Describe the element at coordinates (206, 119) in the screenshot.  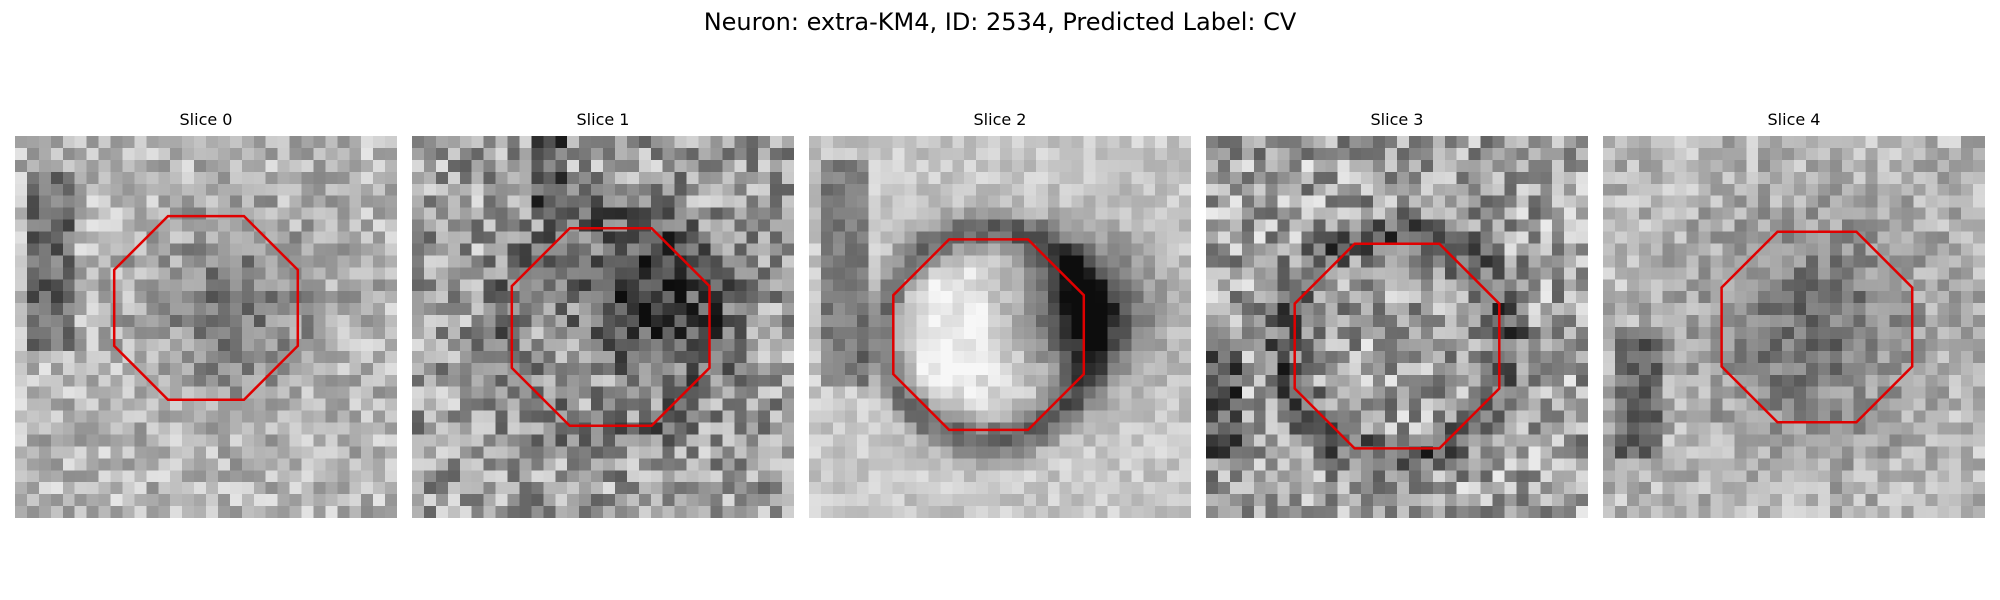
I see `slice-title: Slice 0` at that location.